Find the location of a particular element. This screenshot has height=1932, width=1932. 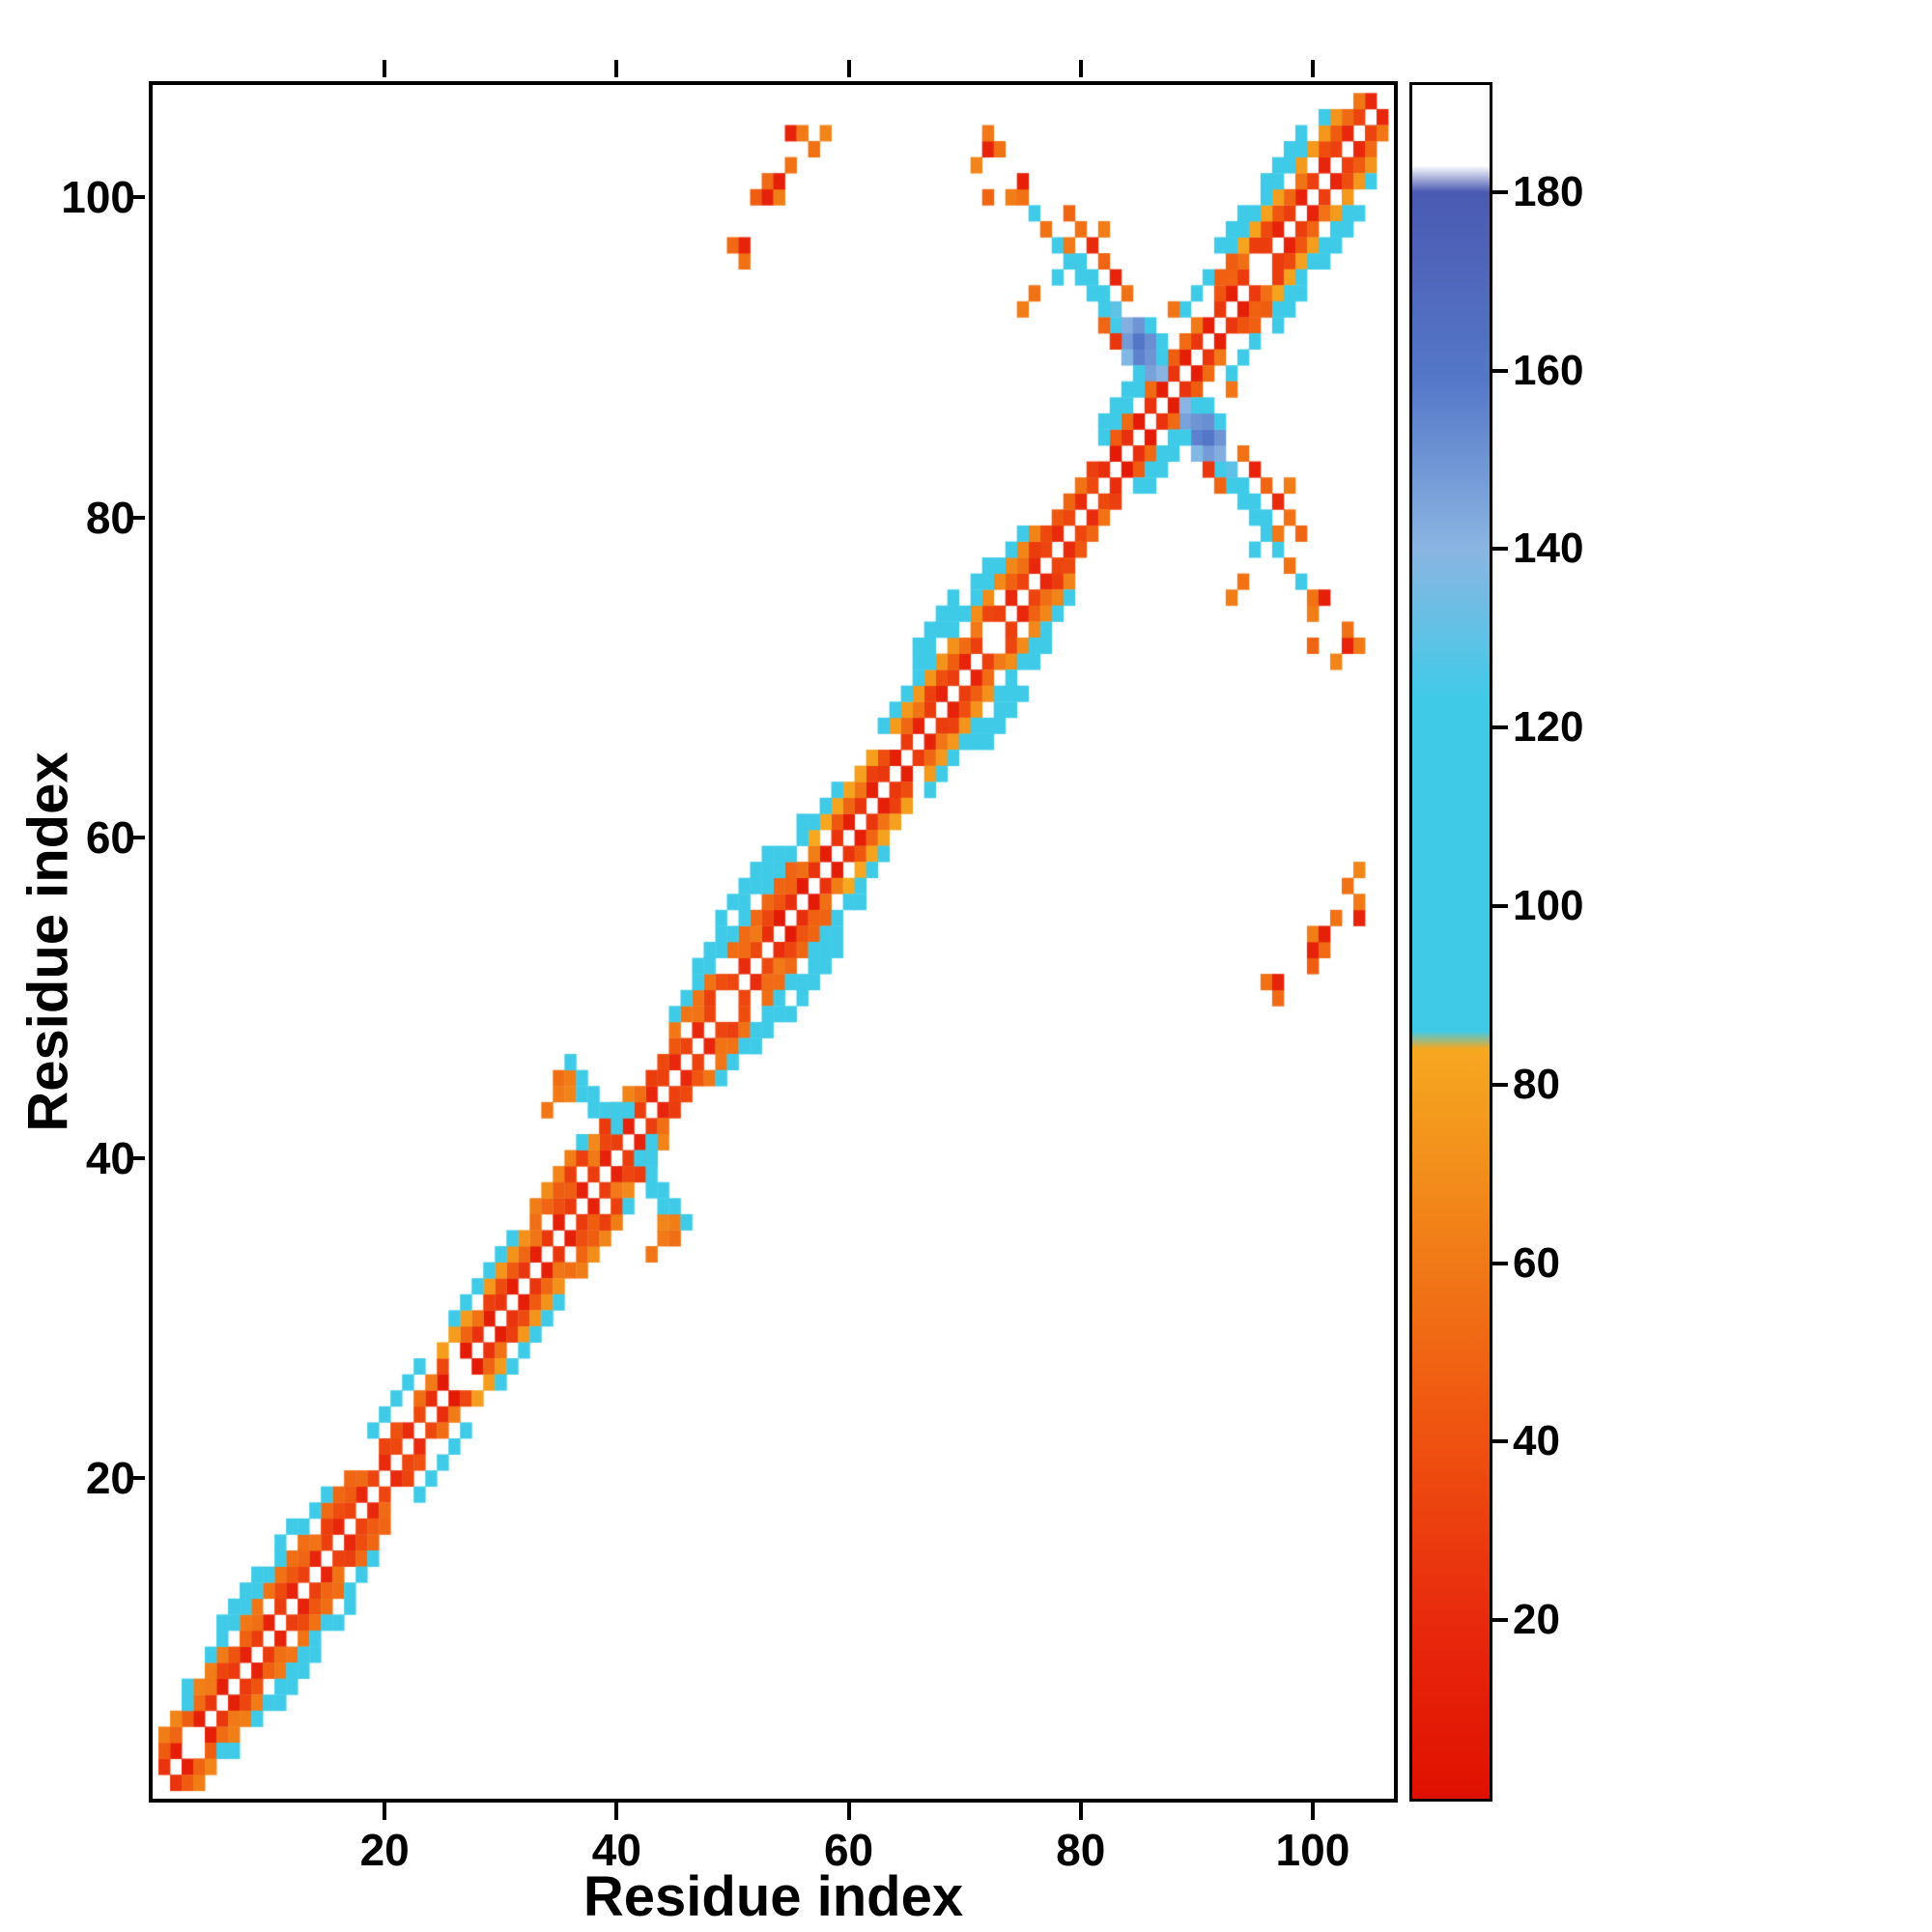

colorbar-gradient is located at coordinates (1451, 942).